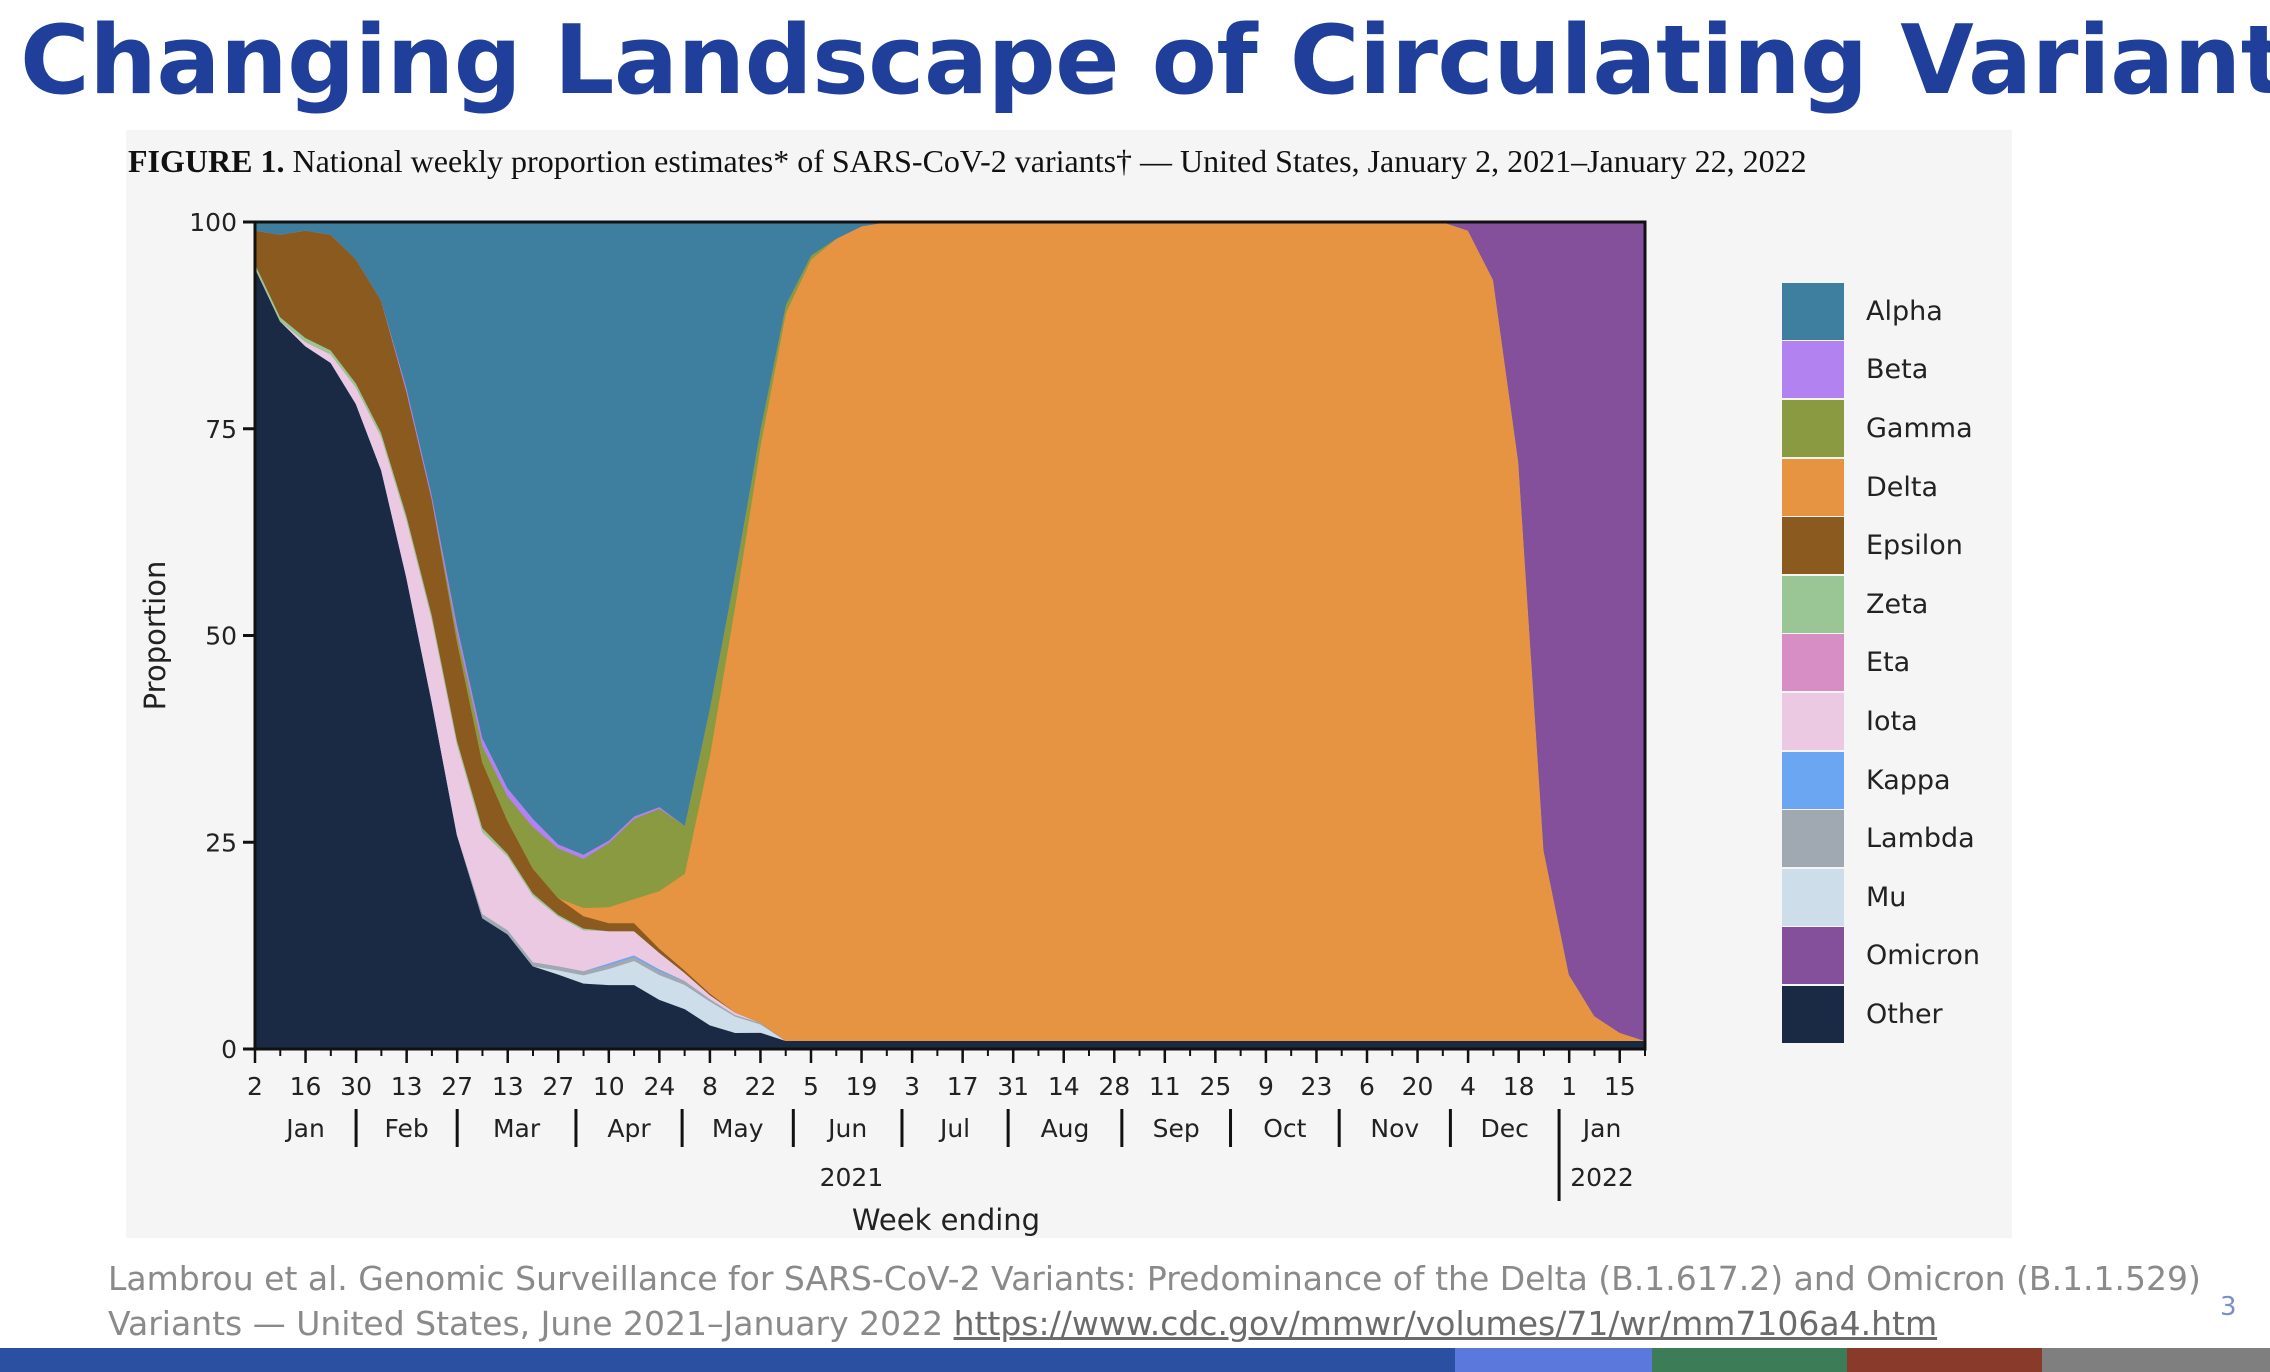 This screenshot has height=1372, width=2270. I want to click on month-label: Apr, so click(629, 1128).